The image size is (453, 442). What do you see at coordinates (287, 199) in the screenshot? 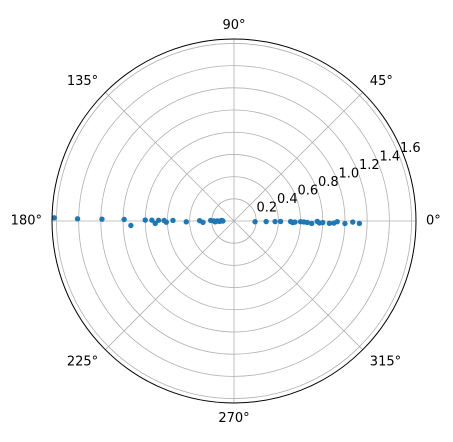
I see `r-tick-label-1: 0.4` at bounding box center [287, 199].